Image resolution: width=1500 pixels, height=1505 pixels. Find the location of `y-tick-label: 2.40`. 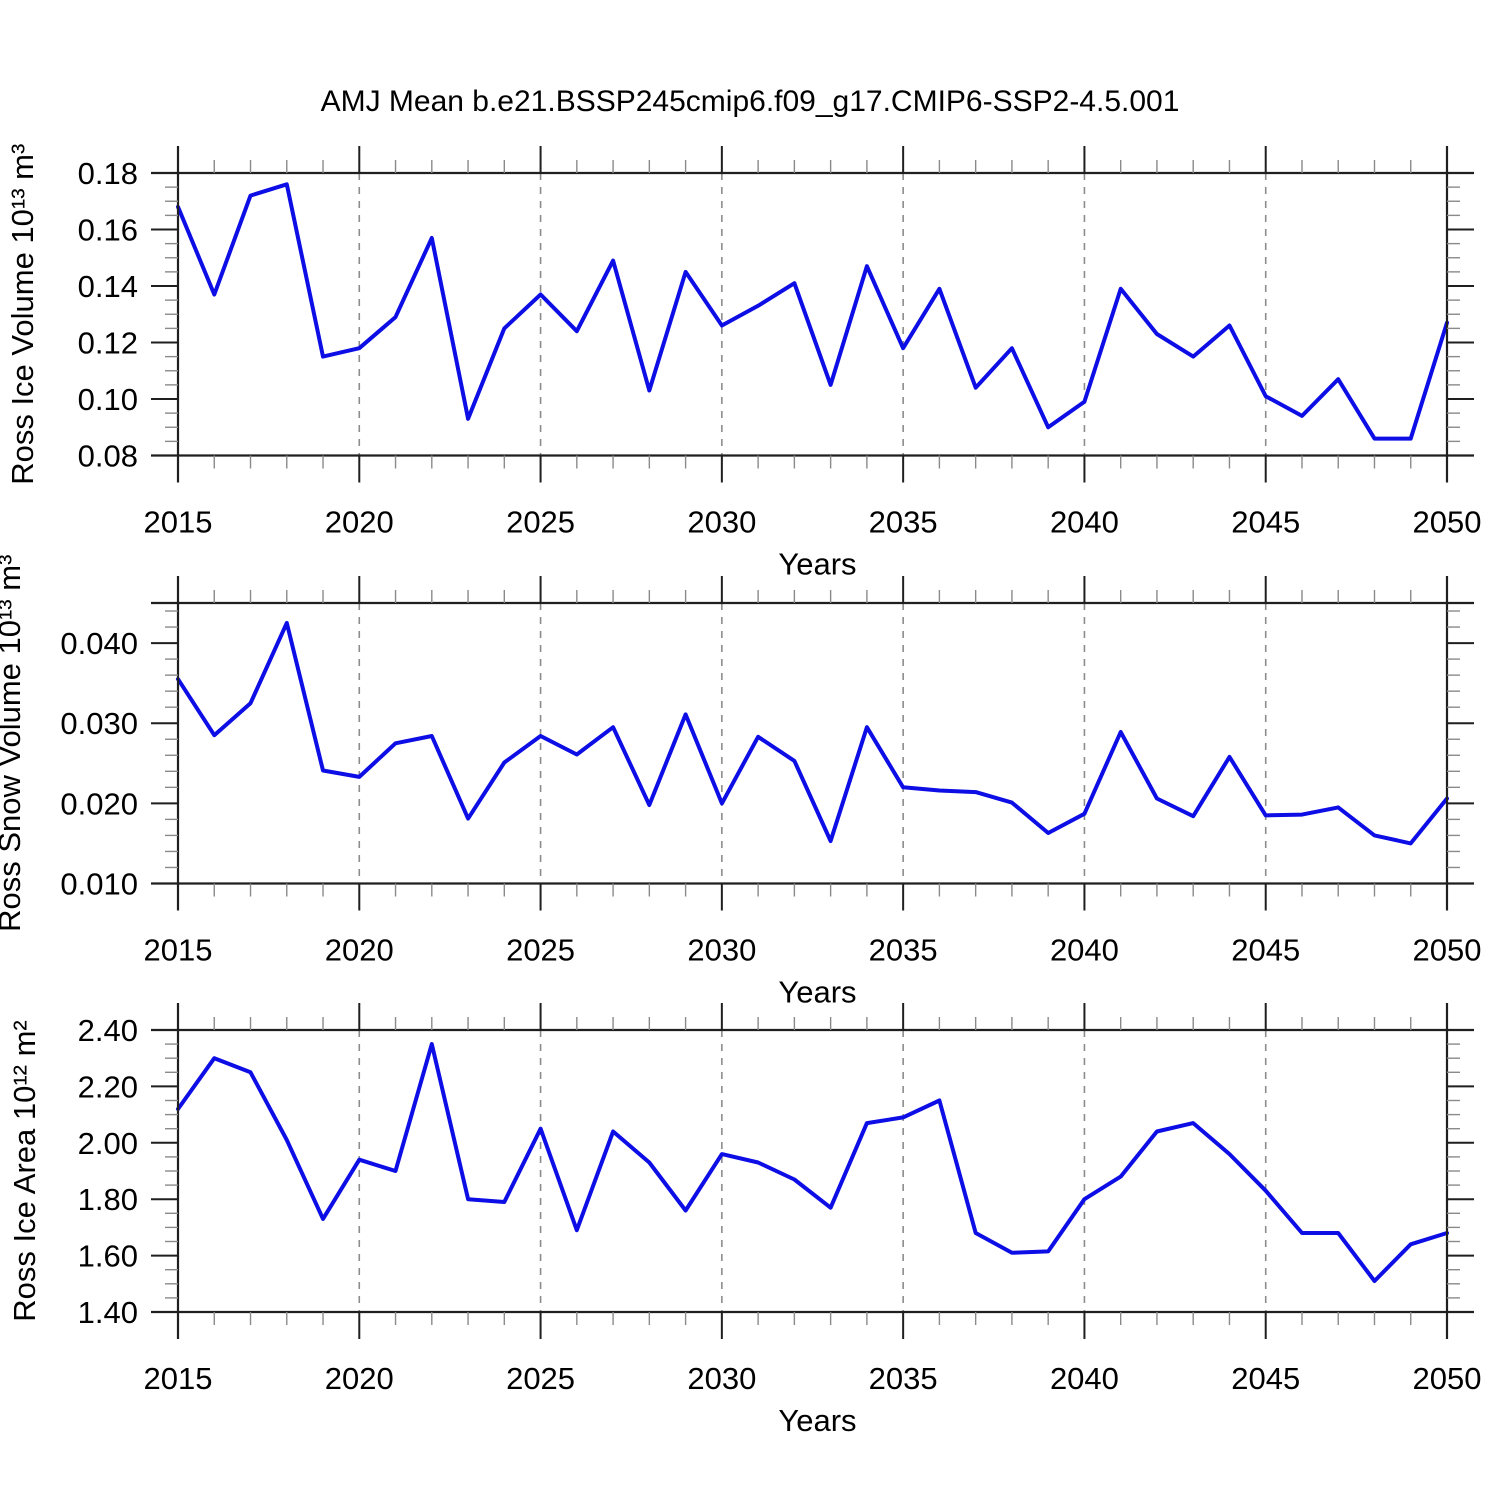

y-tick-label: 2.40 is located at coordinates (108, 1030).